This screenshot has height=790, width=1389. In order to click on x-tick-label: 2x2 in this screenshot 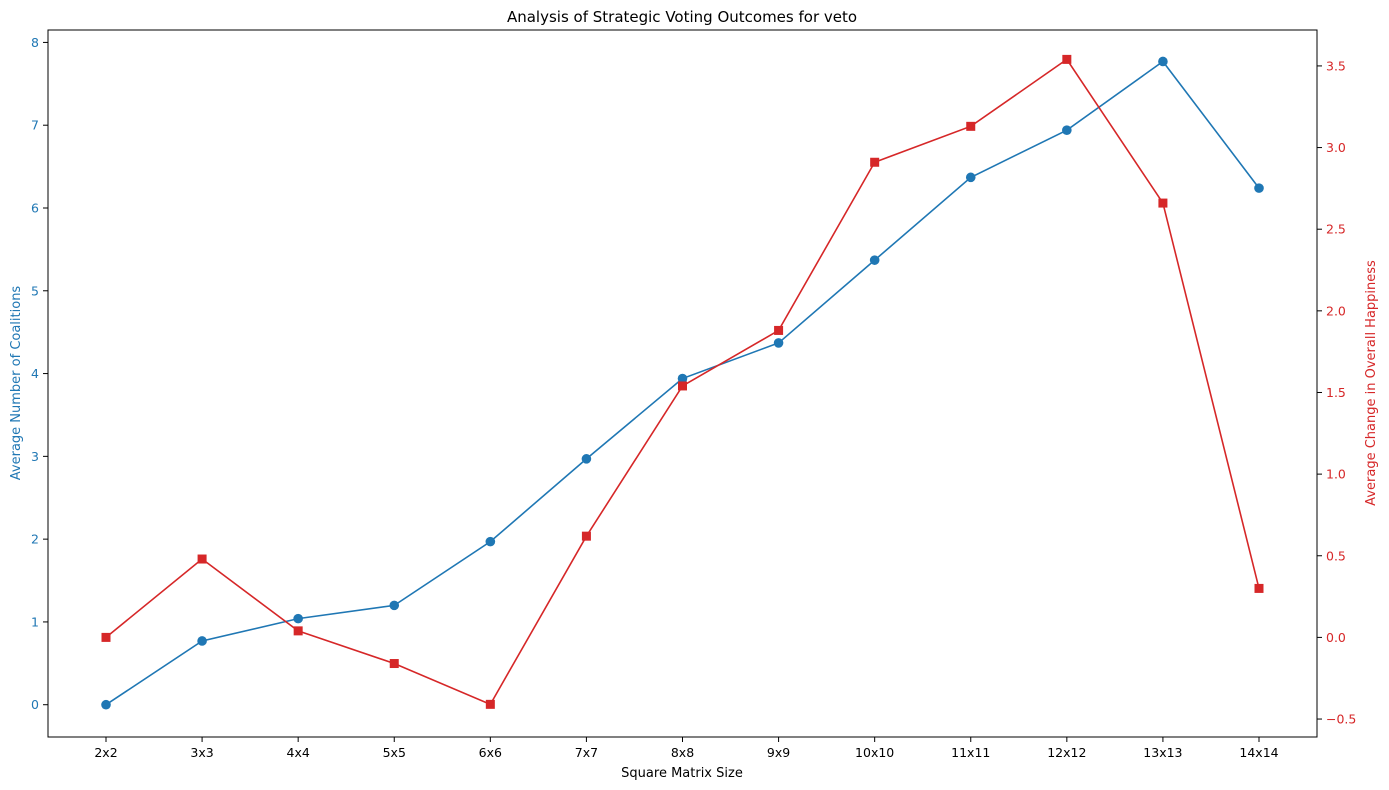, I will do `click(105, 752)`.